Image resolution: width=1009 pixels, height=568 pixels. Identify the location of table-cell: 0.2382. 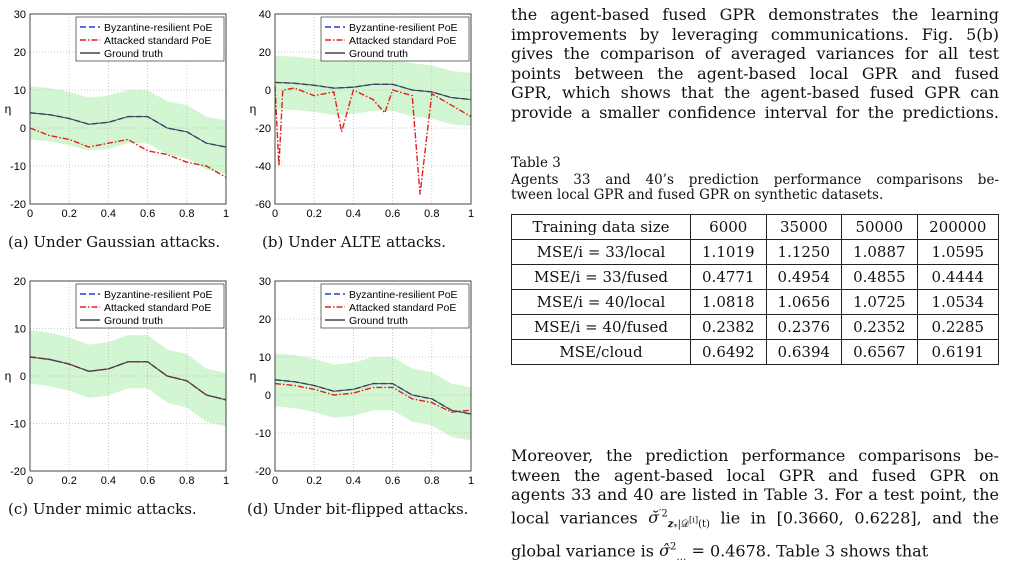
(728, 327).